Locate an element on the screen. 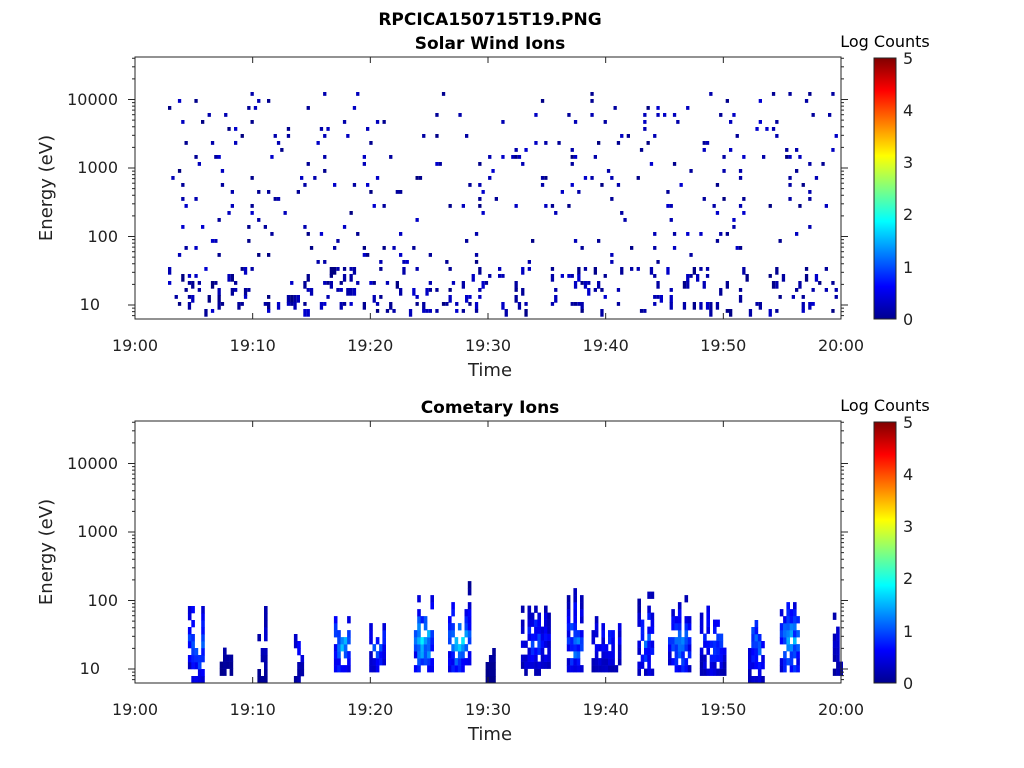 The image size is (1024, 768). x-tick-label: 19:50 is located at coordinates (723, 345).